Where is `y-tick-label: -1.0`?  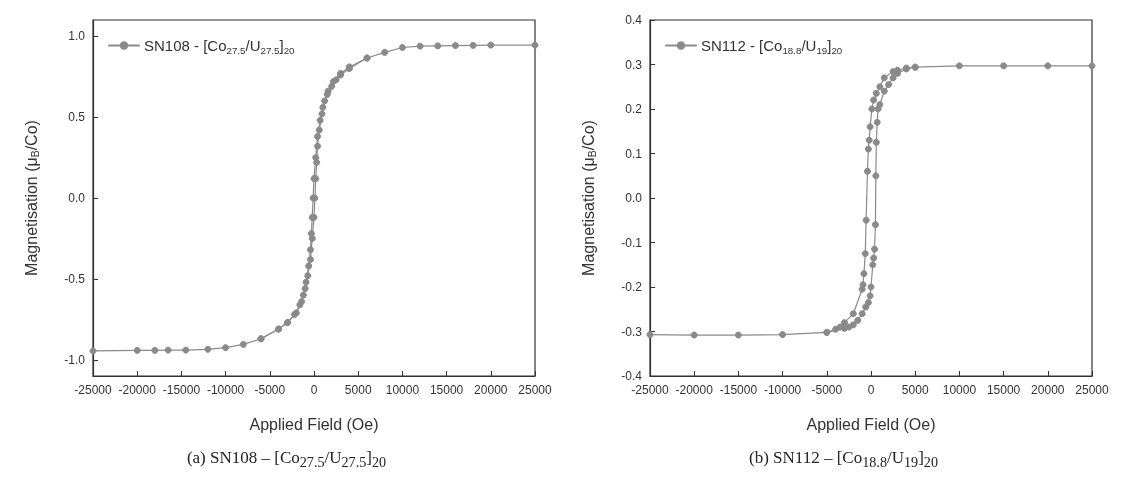
y-tick-label: -1.0 is located at coordinates (75, 359).